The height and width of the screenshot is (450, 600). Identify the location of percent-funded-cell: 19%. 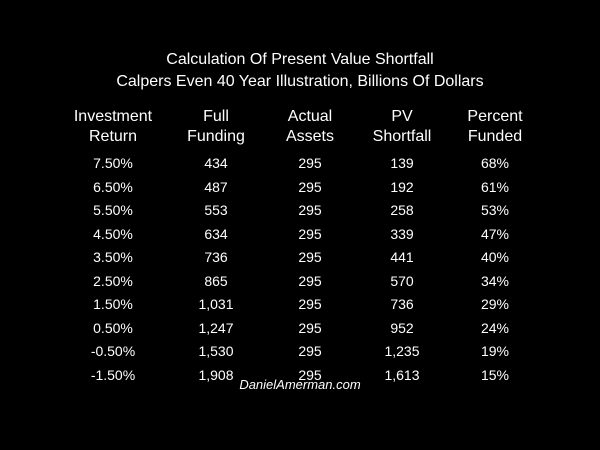
(495, 351).